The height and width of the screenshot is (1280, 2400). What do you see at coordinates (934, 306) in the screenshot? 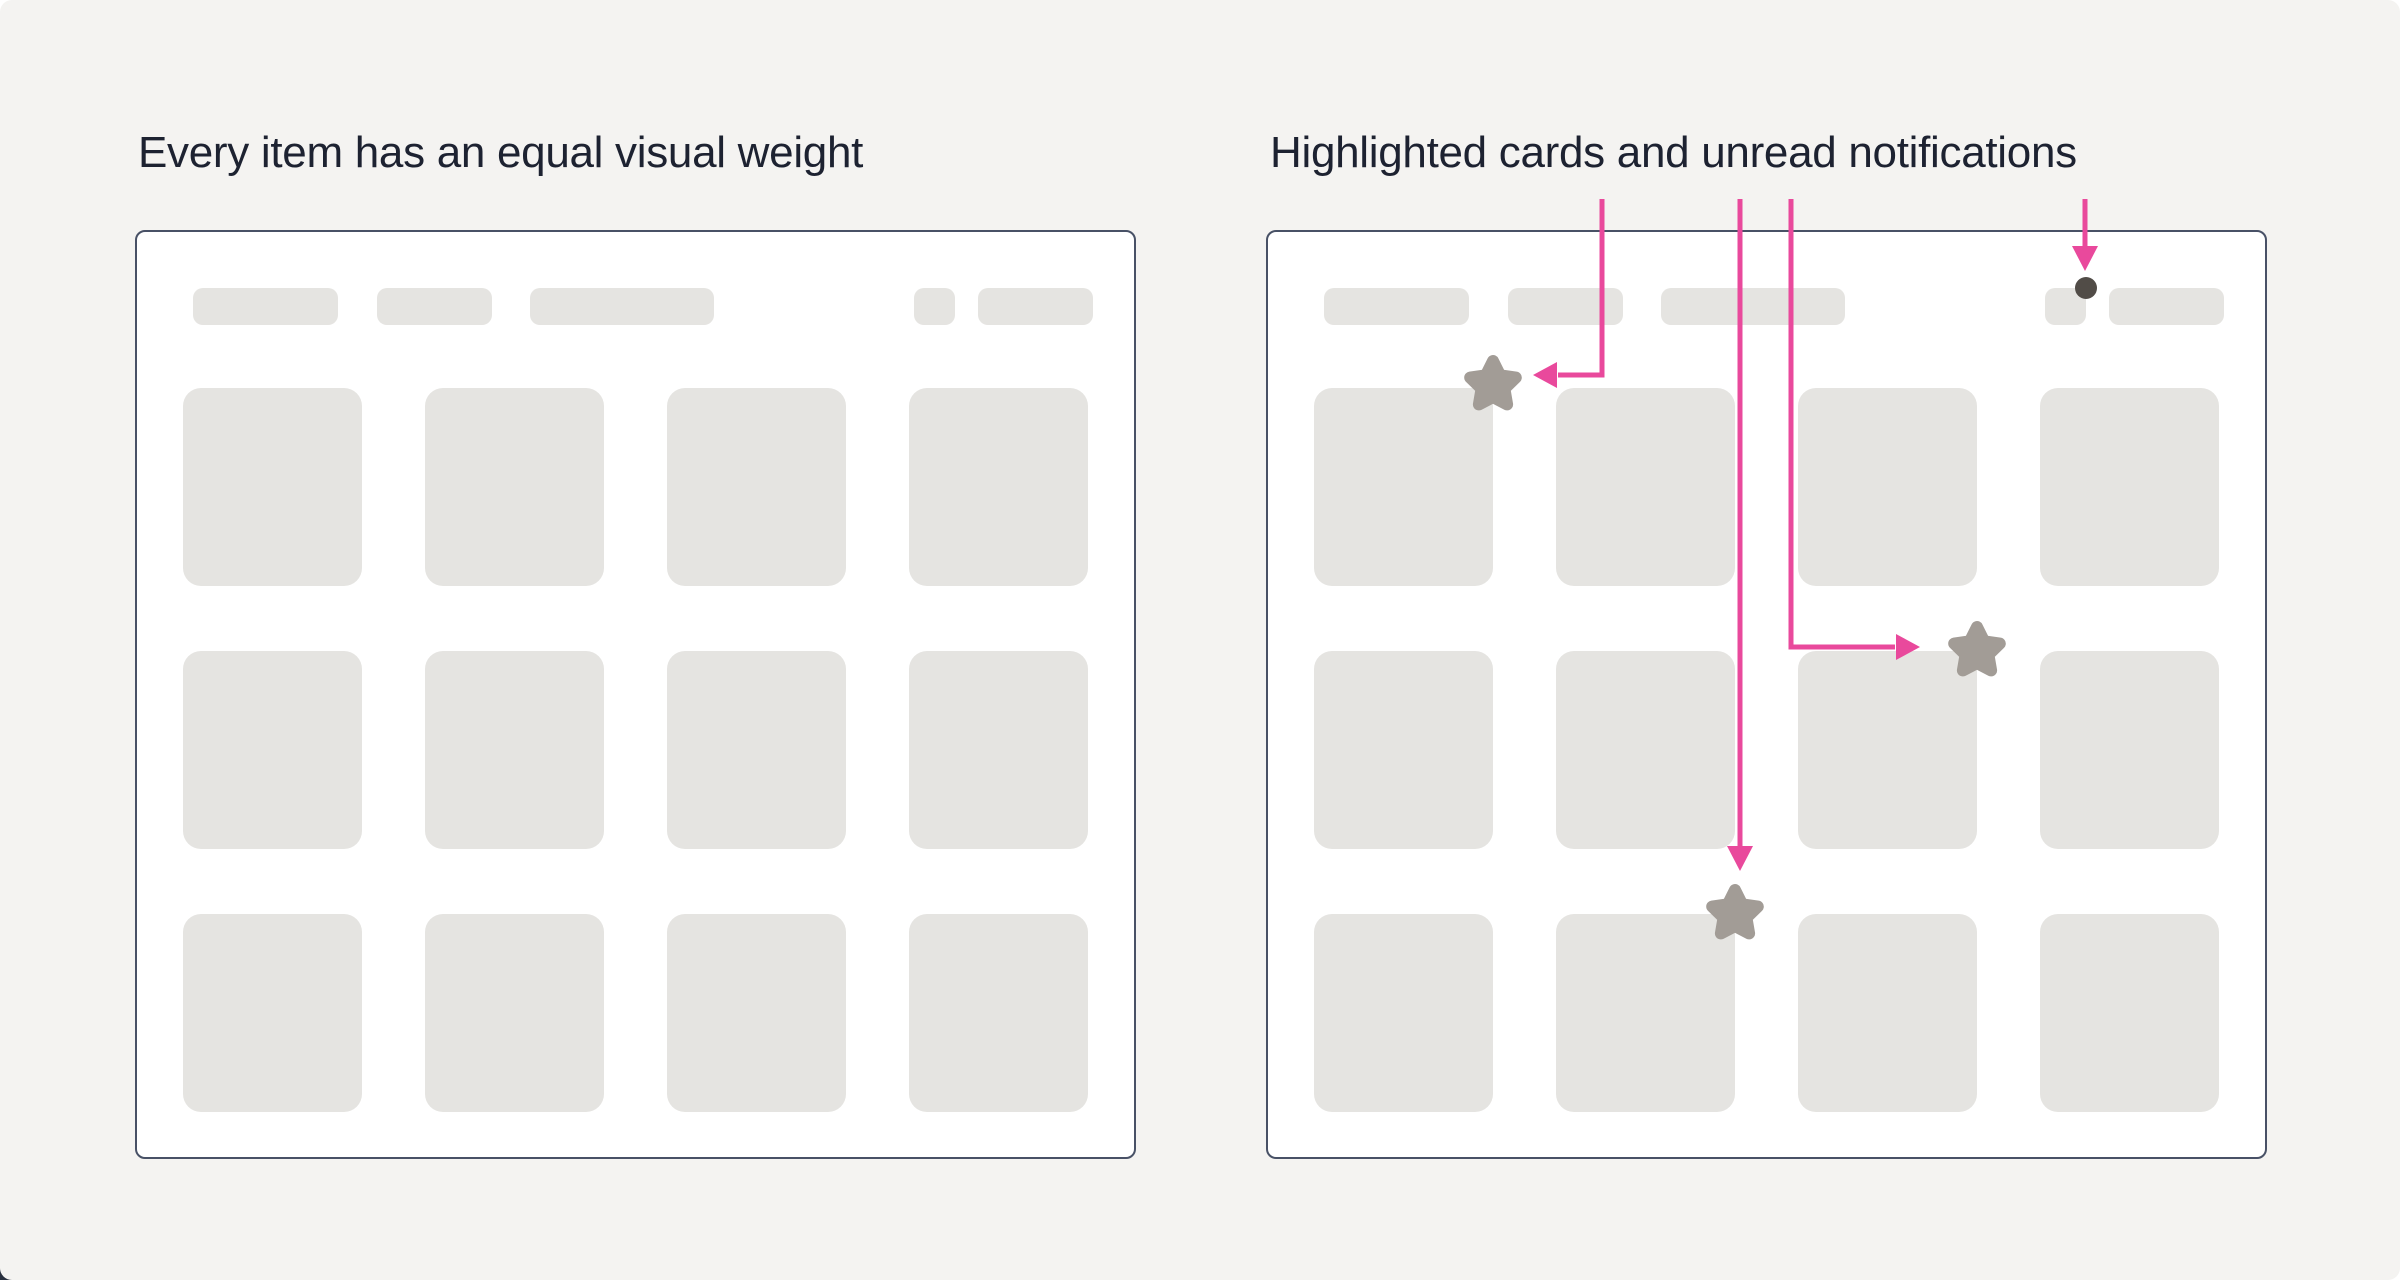
I see `navbar-small-pill` at bounding box center [934, 306].